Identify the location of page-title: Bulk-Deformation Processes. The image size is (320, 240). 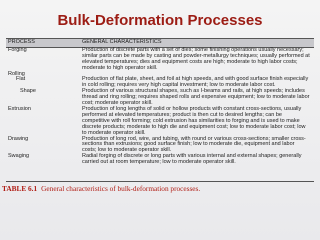
(160, 20).